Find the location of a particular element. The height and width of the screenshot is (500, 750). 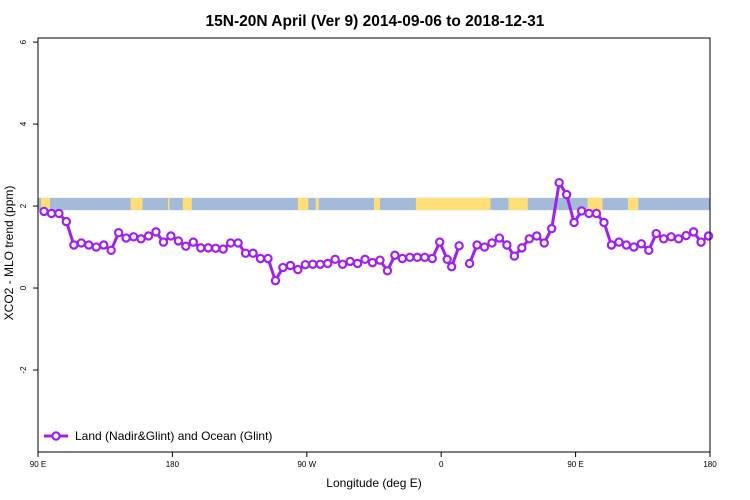

y-tick-label: -2 is located at coordinates (23, 370).